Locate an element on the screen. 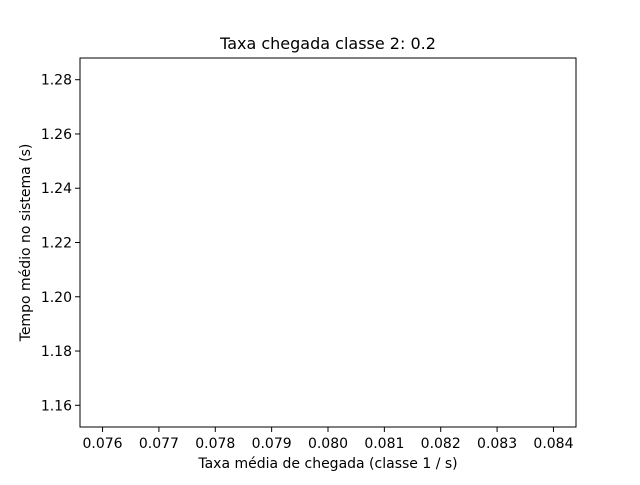  y-tick-label: 1.26 is located at coordinates (56, 135).